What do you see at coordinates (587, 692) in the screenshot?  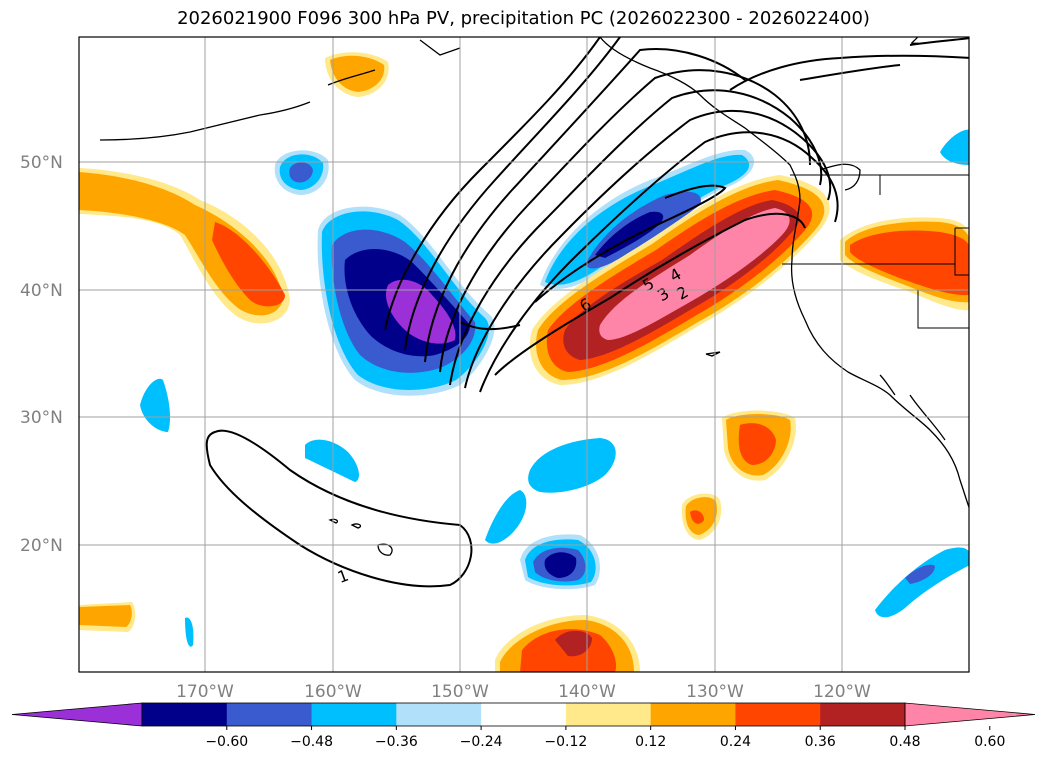 I see `lon-label-140w: 140°W` at bounding box center [587, 692].